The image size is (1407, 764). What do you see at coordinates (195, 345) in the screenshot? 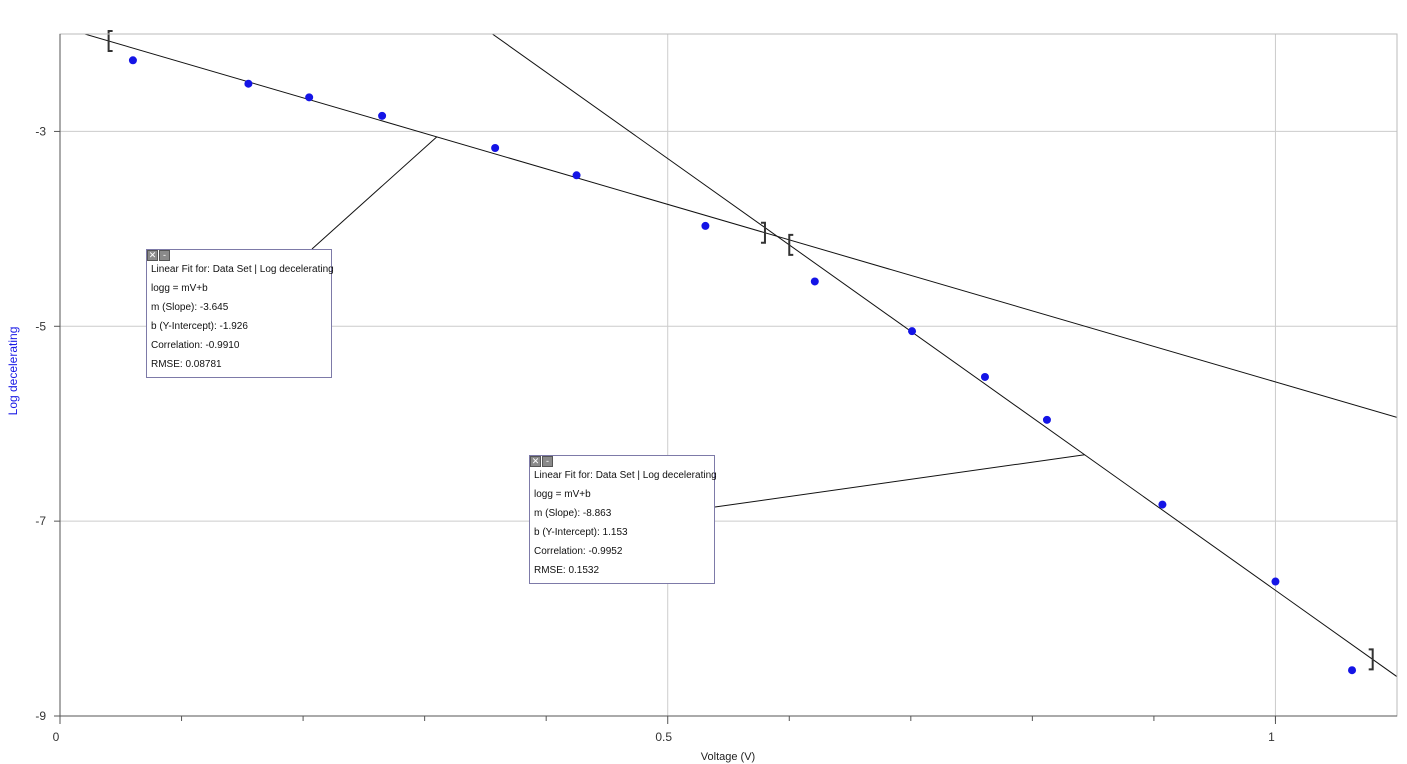
I see `fit-correlation: Correlation: -0.9910` at bounding box center [195, 345].